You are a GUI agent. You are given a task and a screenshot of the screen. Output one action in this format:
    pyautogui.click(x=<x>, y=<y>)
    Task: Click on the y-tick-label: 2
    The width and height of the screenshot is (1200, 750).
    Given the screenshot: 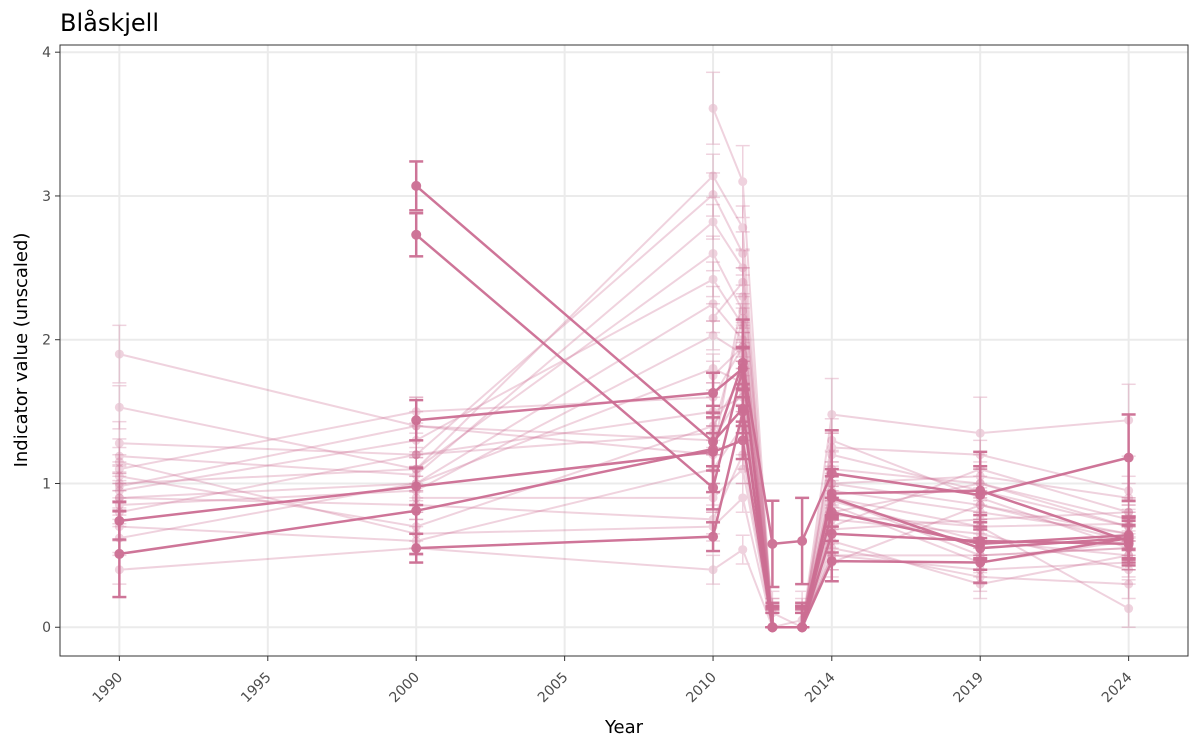 What is the action you would take?
    pyautogui.click(x=46, y=341)
    